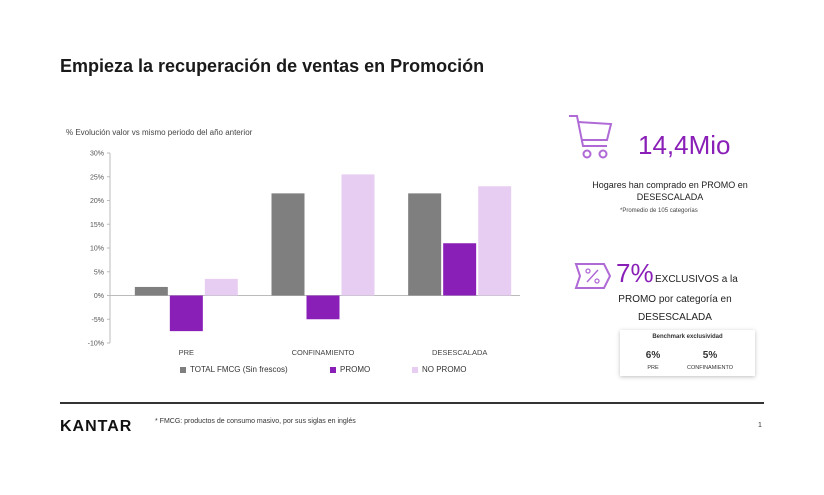  What do you see at coordinates (593, 276) in the screenshot?
I see `percent-tag-icon` at bounding box center [593, 276].